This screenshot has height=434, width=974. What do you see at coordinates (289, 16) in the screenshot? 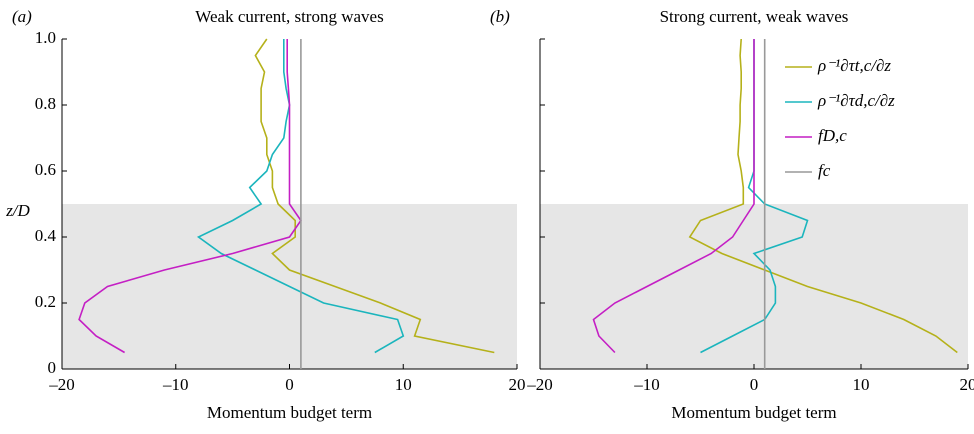
I see `chart-title: Weak current, strong waves` at bounding box center [289, 16].